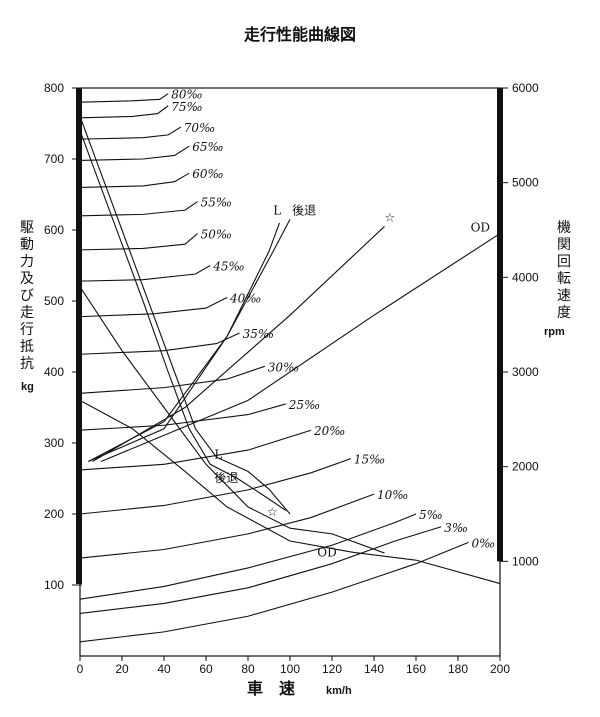  Describe the element at coordinates (374, 669) in the screenshot. I see `x-tick-label: 140` at that location.